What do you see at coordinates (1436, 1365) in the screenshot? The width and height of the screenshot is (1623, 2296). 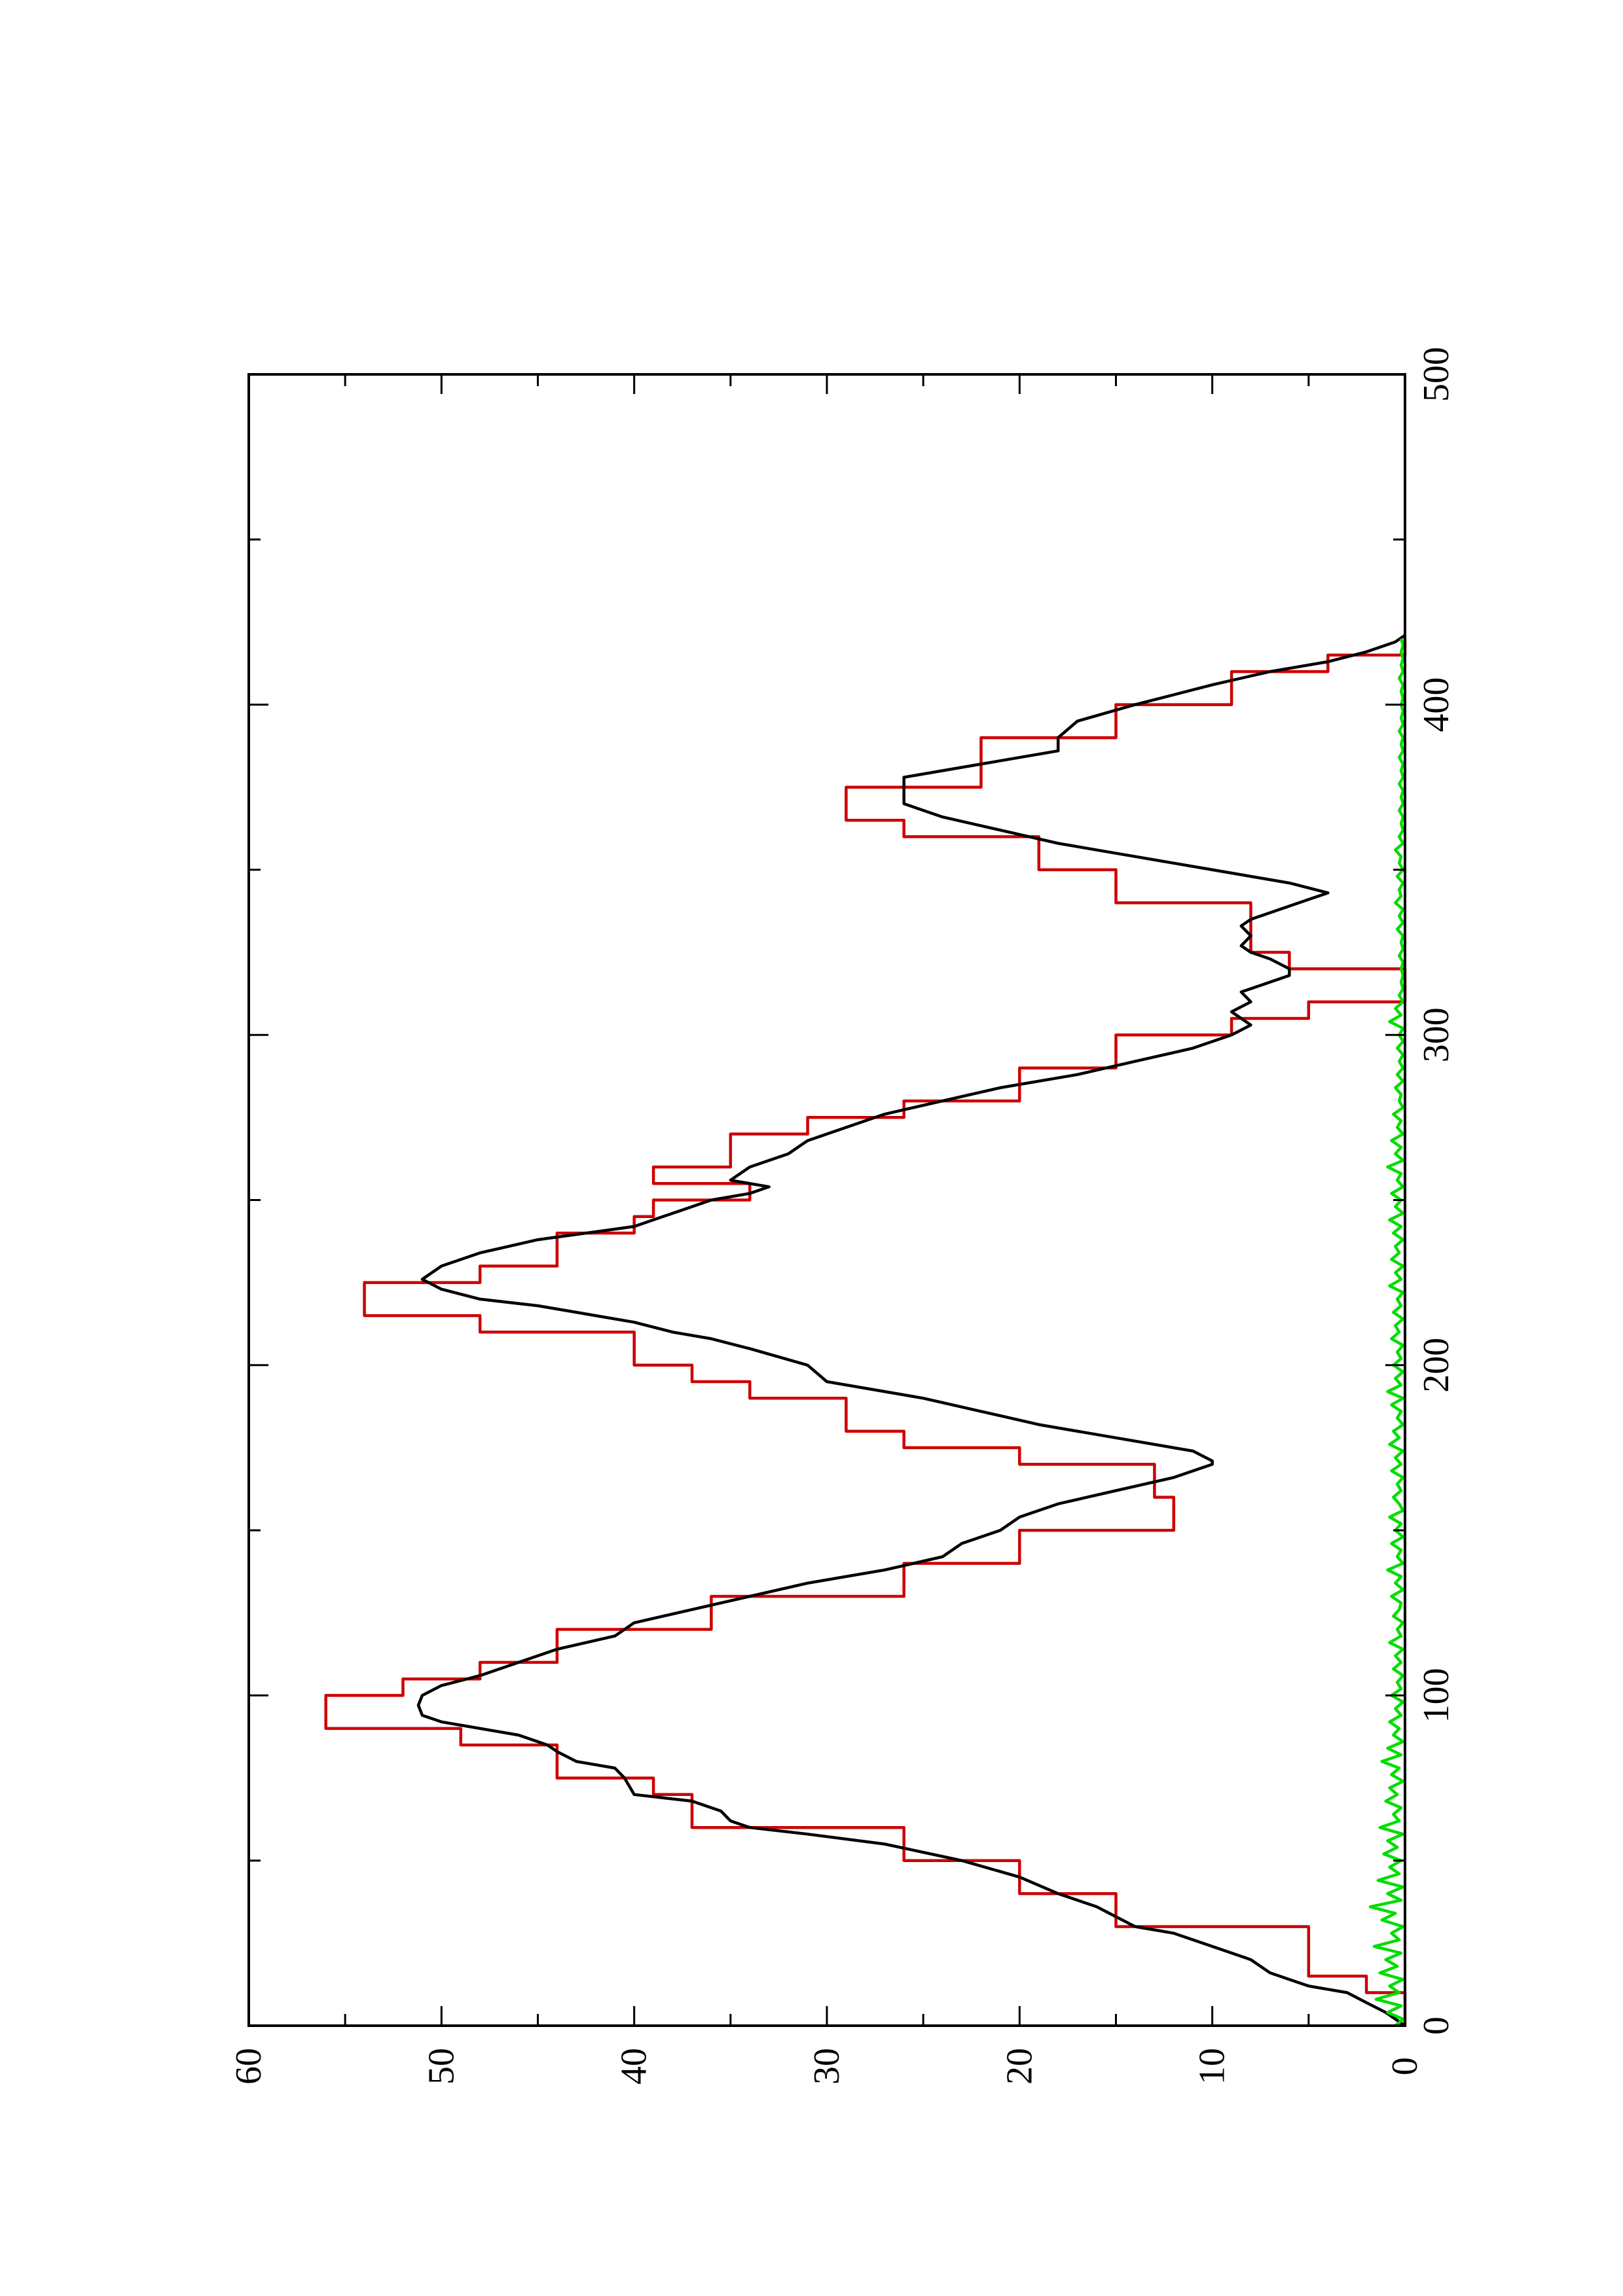 I see `x-tick-label: 200` at bounding box center [1436, 1365].